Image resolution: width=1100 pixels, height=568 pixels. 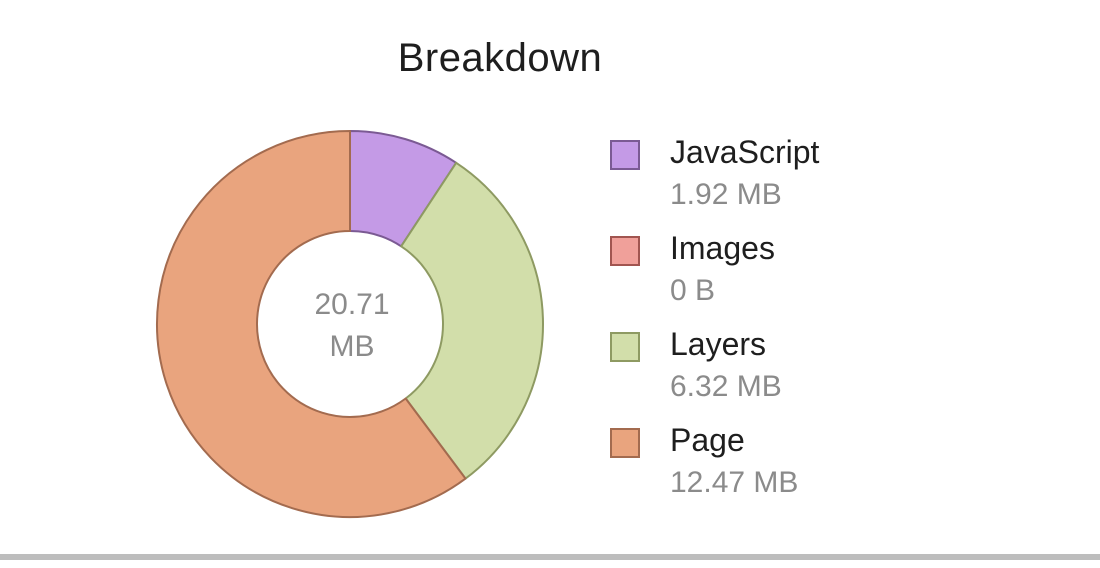 I want to click on legend-value: 6.32 MB, so click(x=726, y=386).